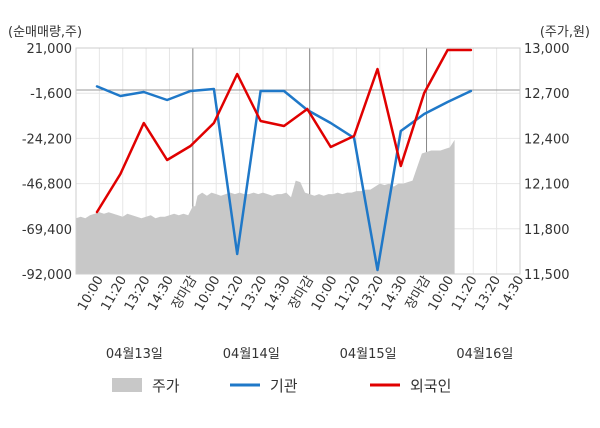 This screenshot has height=428, width=600. What do you see at coordinates (50, 49) in the screenshot?
I see `left-tick-label: 21,000` at bounding box center [50, 49].